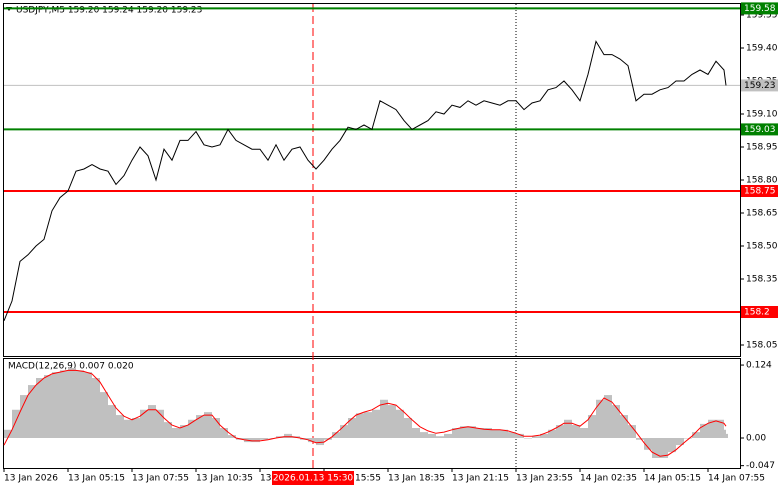 The width and height of the screenshot is (781, 489). What do you see at coordinates (672, 479) in the screenshot?
I see `x-tick-label: 14 Jan 05:15` at bounding box center [672, 479].